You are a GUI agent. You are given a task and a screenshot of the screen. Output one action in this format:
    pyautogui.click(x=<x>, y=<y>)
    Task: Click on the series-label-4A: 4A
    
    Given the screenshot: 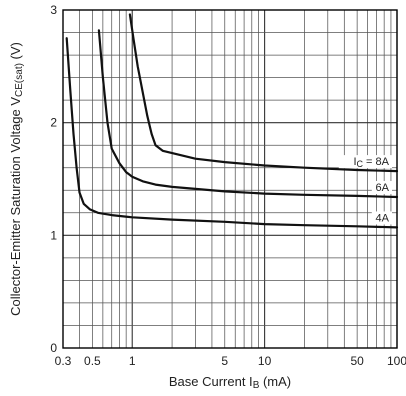 What is the action you would take?
    pyautogui.click(x=383, y=218)
    